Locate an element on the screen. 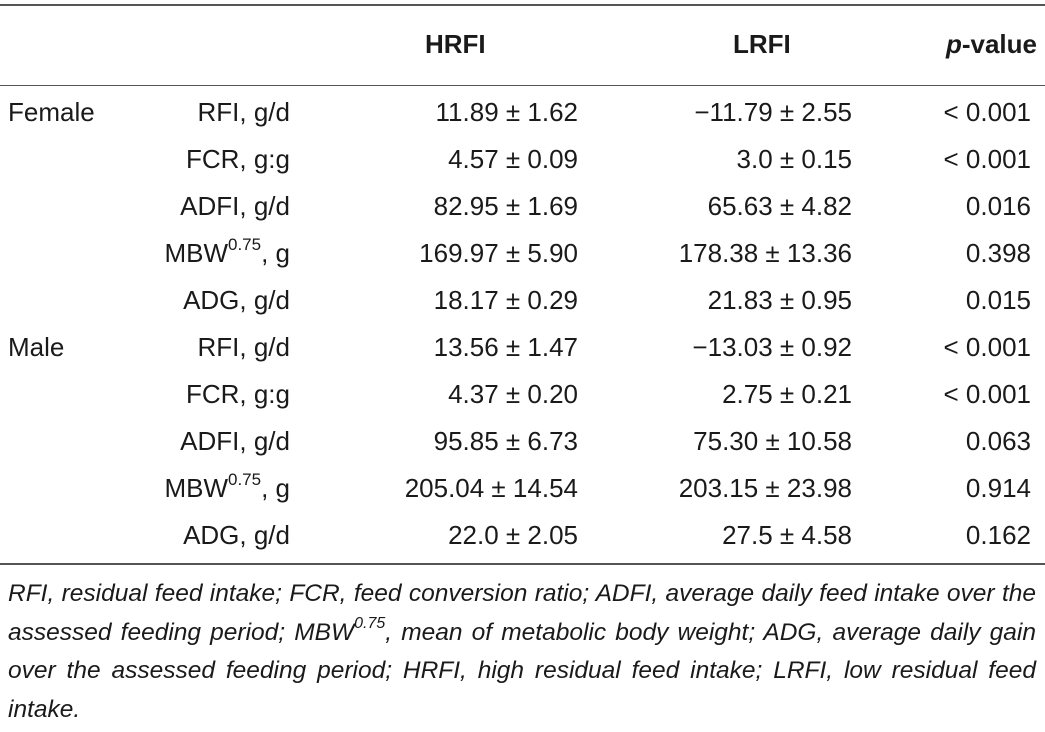 This screenshot has width=1045, height=732. p-value-cell: 0.398 is located at coordinates (998, 253).